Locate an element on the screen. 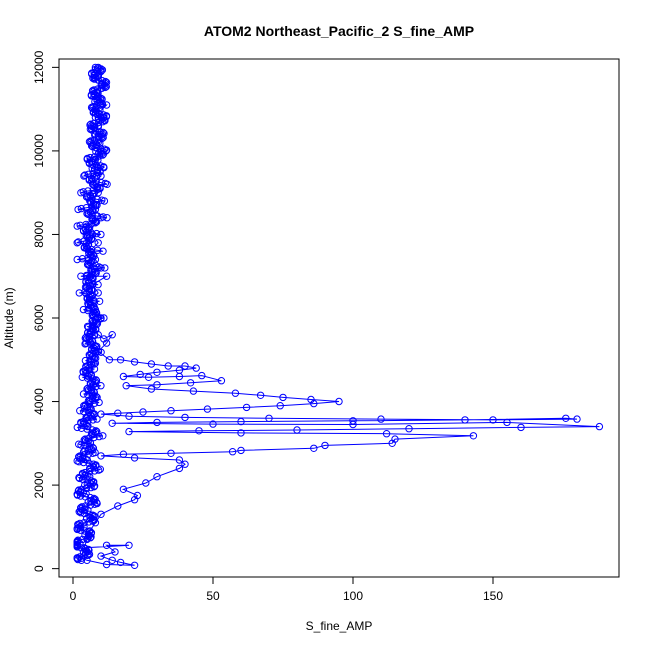 This screenshot has width=650, height=650. x-tick-label: 50 is located at coordinates (213, 596).